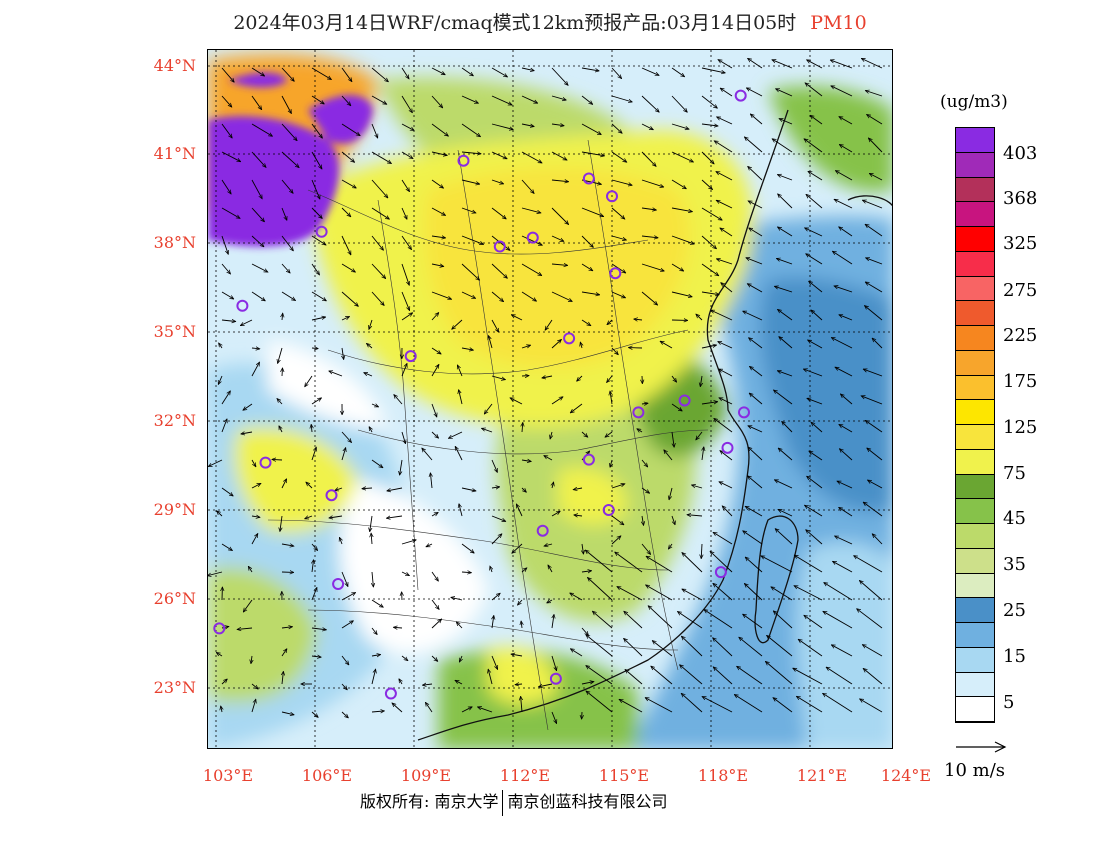  Describe the element at coordinates (174, 420) in the screenshot. I see `lat-label-32: 32°N` at that location.